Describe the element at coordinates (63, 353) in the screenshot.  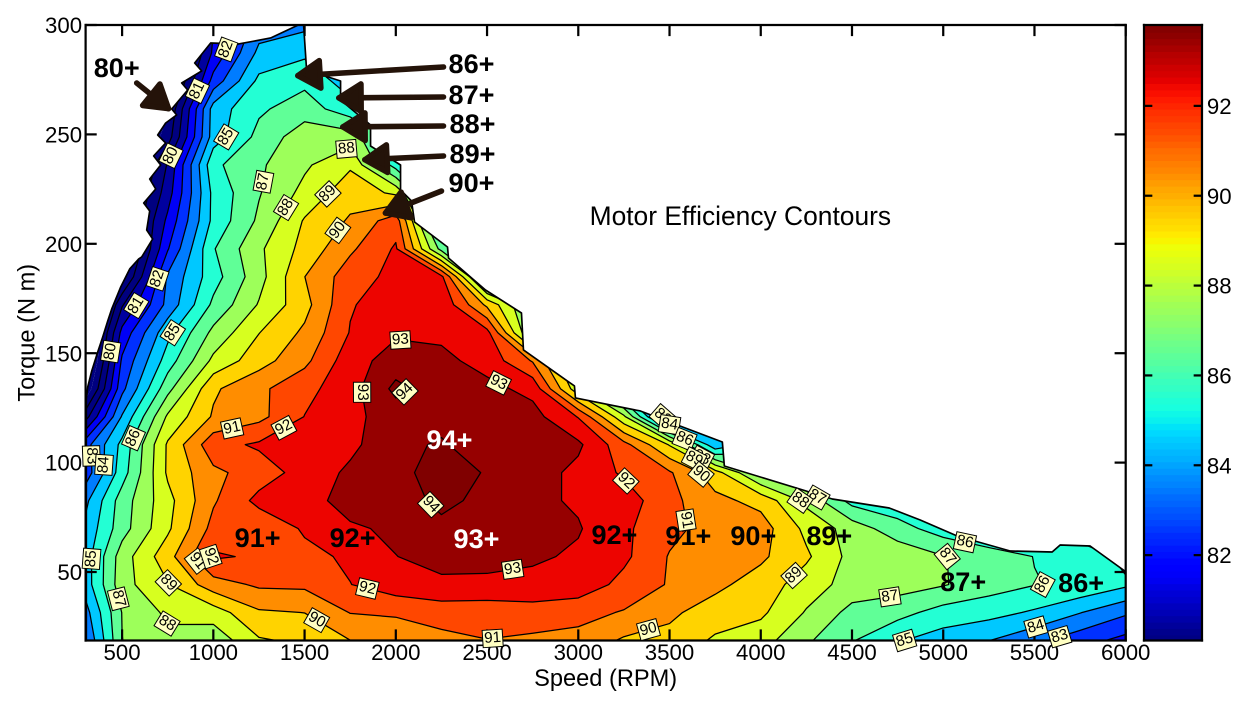
I see `svg-text: 150` at that location.